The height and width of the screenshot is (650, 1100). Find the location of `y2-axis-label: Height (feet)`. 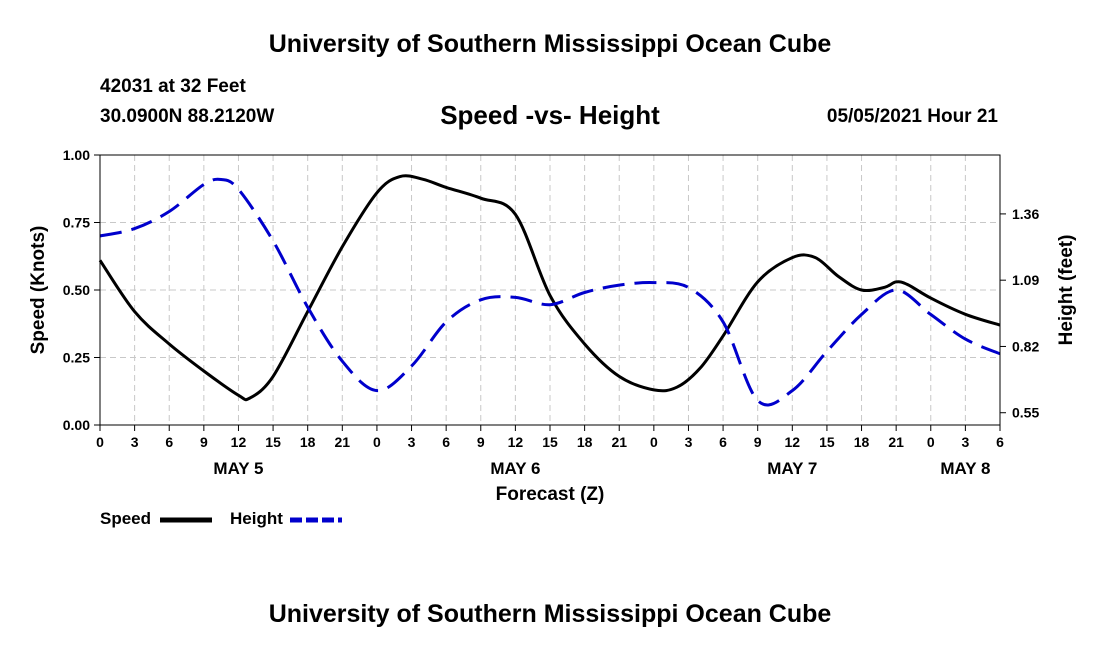

y2-axis-label: Height (feet) is located at coordinates (1066, 290).